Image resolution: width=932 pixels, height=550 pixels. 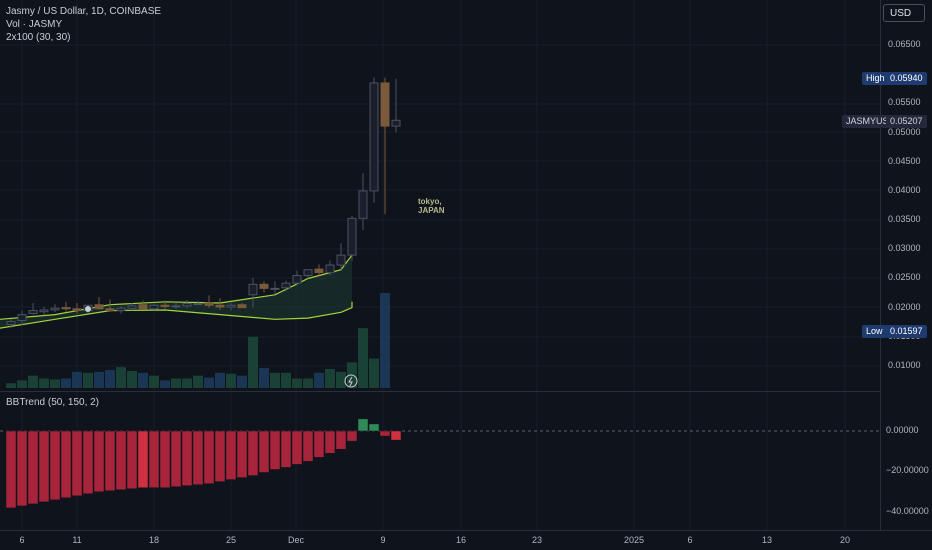 What do you see at coordinates (176, 315) in the screenshot?
I see `band-lower-line` at bounding box center [176, 315].